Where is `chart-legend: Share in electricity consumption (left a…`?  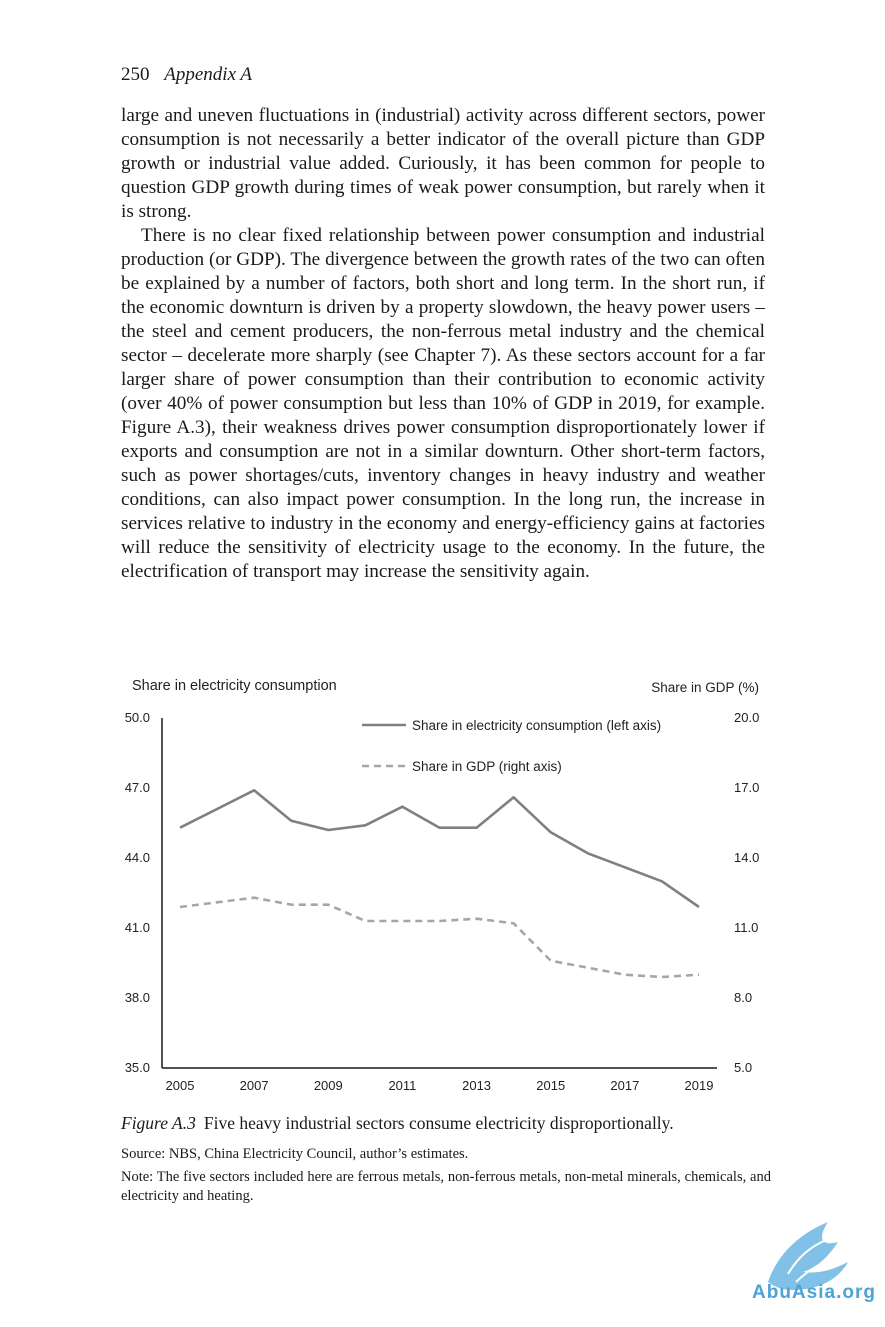 chart-legend: Share in electricity consumption (left a… is located at coordinates (511, 746).